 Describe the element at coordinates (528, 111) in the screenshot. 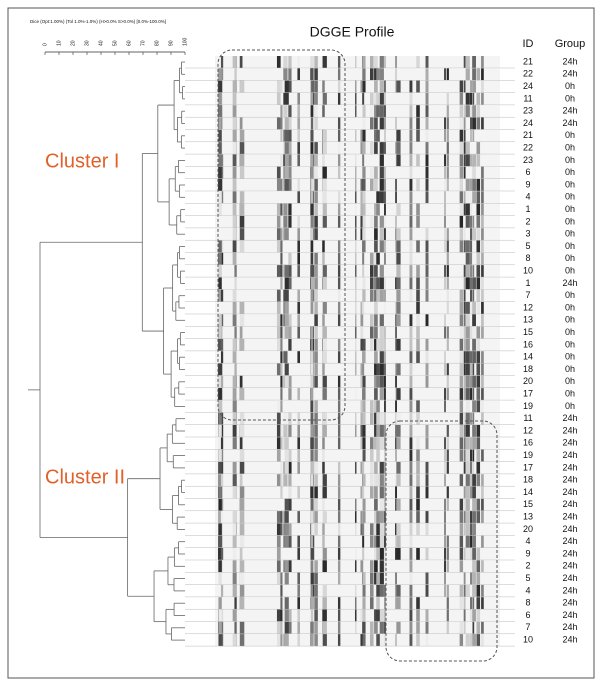

I see `row-id: 23` at that location.